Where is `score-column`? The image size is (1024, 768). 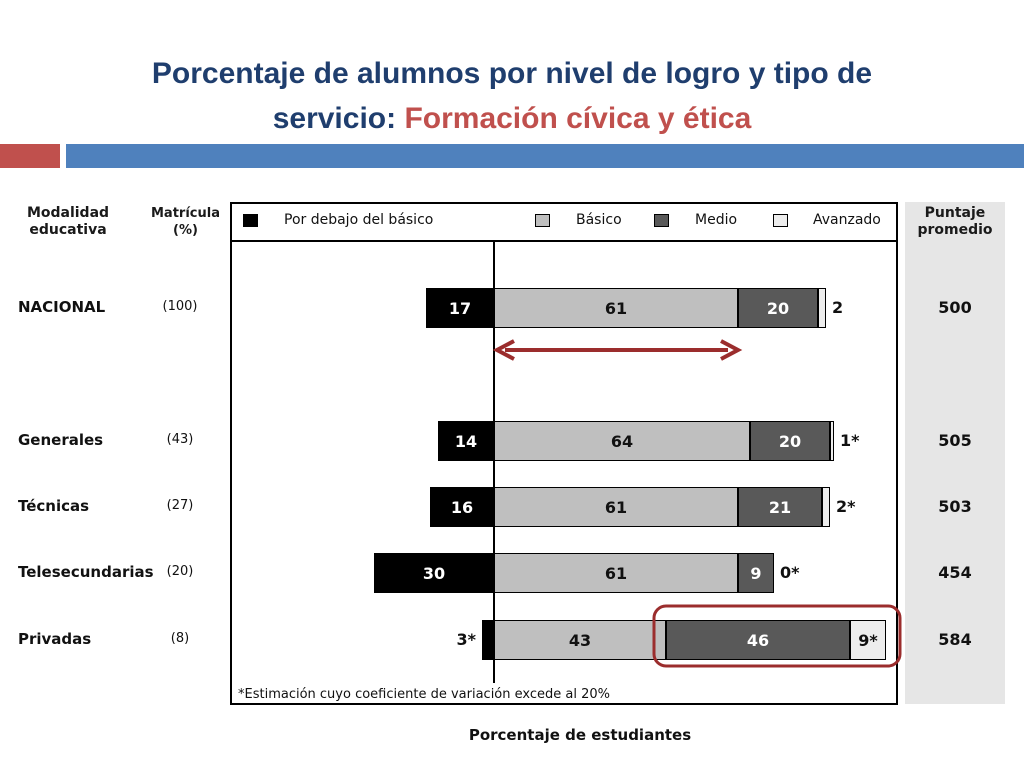
score-column is located at coordinates (955, 453).